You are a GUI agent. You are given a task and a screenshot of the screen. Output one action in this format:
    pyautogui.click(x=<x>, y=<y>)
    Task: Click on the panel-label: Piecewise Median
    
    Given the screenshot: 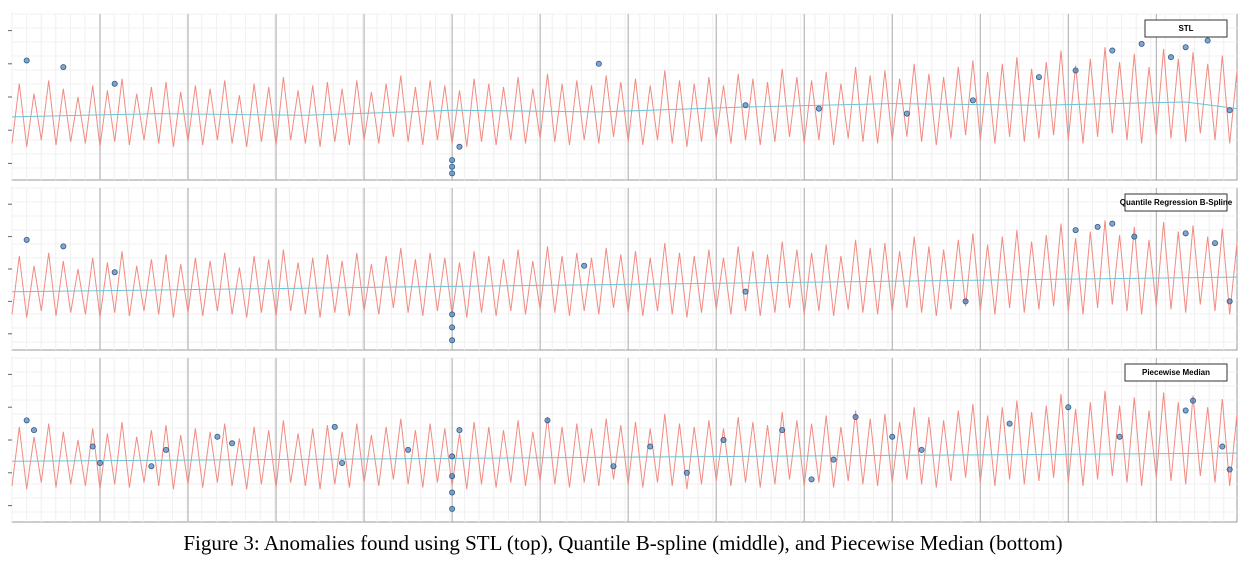 What is the action you would take?
    pyautogui.click(x=1176, y=372)
    